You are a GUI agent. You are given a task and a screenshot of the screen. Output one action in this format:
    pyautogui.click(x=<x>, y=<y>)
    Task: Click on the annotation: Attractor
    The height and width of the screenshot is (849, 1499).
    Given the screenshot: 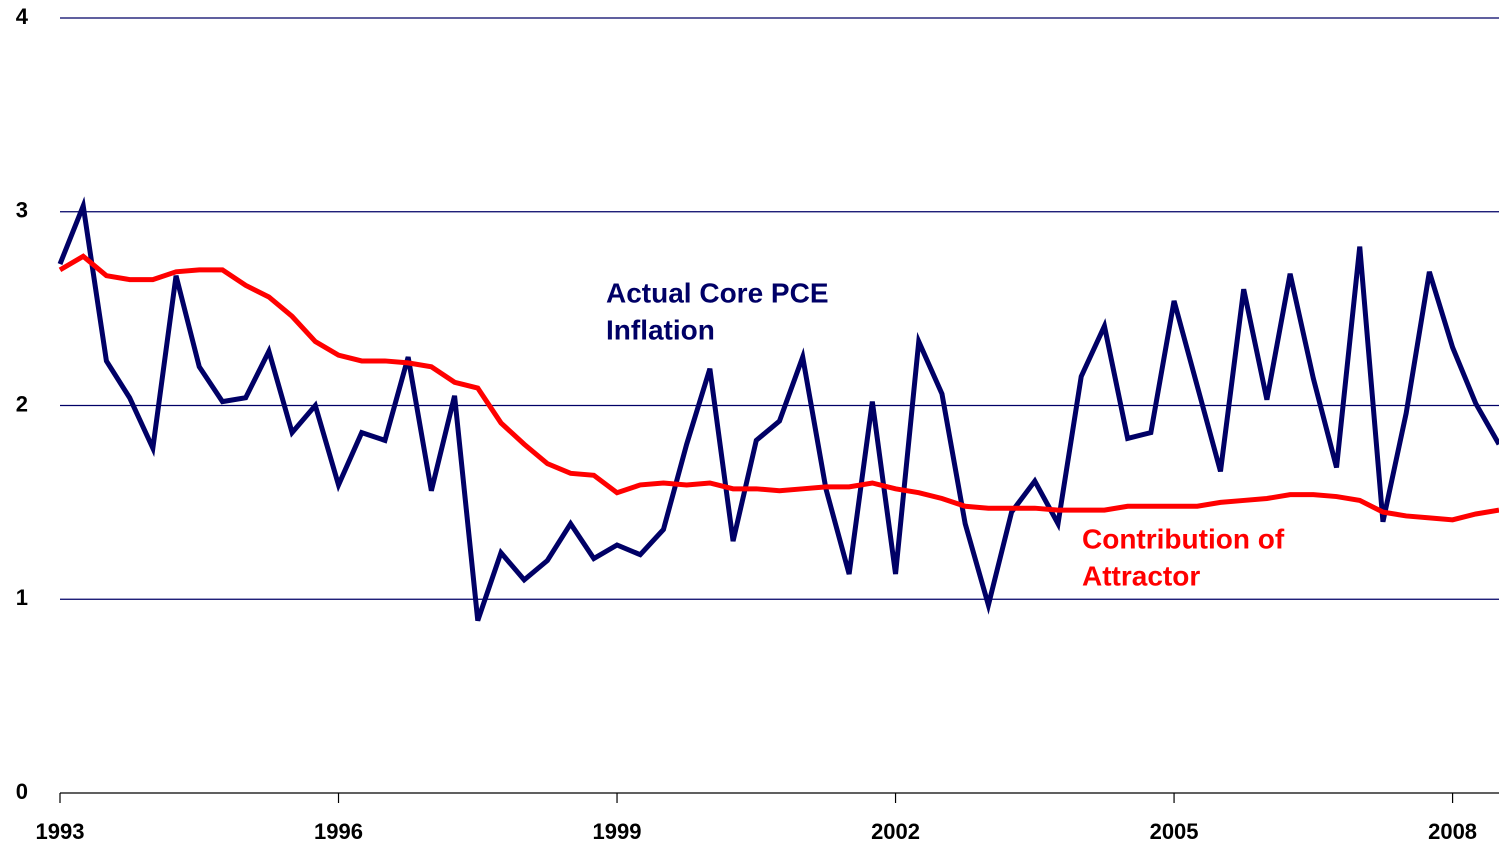 What is the action you would take?
    pyautogui.click(x=1141, y=575)
    